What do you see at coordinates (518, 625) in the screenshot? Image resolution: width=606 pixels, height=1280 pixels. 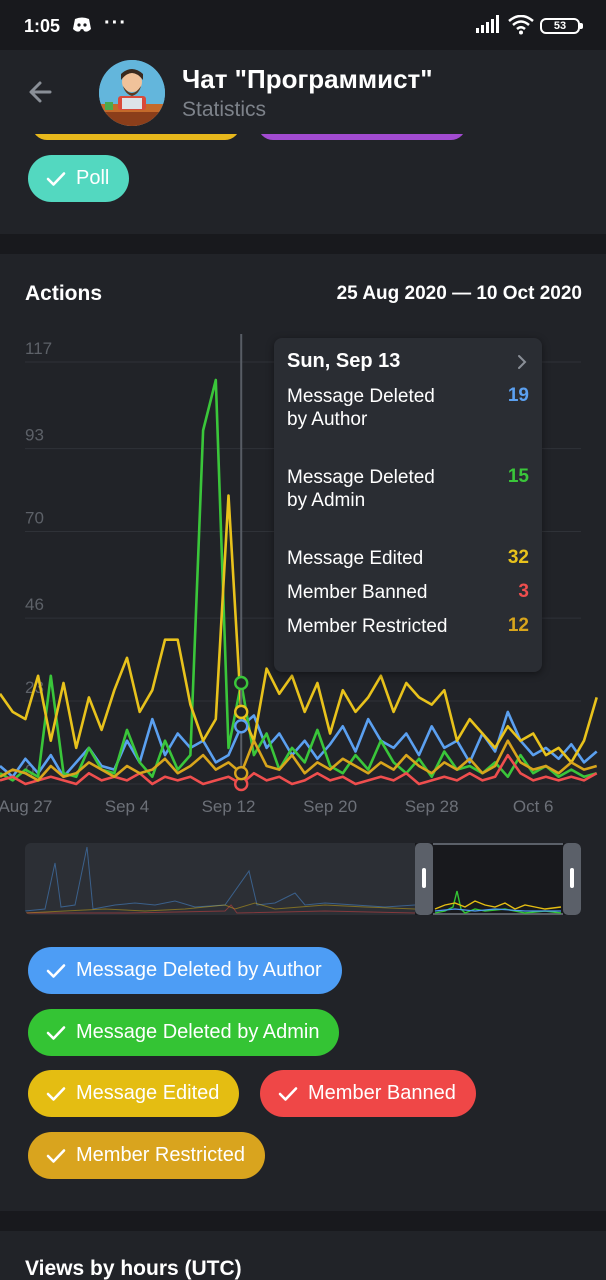 I see `tooltip-row-value: 12` at bounding box center [518, 625].